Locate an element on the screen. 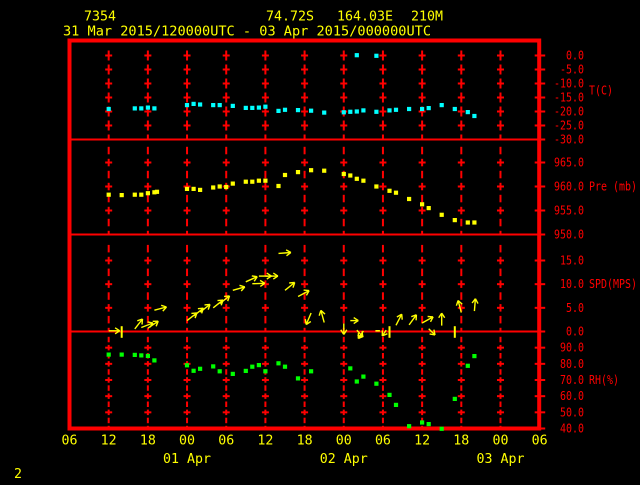 The width and height of the screenshot is (640, 485). y-axis-tick-label: -25.0 is located at coordinates (569, 125).